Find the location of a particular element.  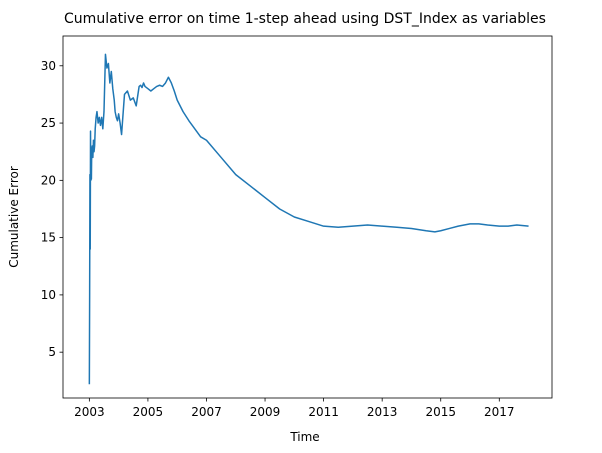

y-axis-title: Cumulative Error is located at coordinates (14, 217).